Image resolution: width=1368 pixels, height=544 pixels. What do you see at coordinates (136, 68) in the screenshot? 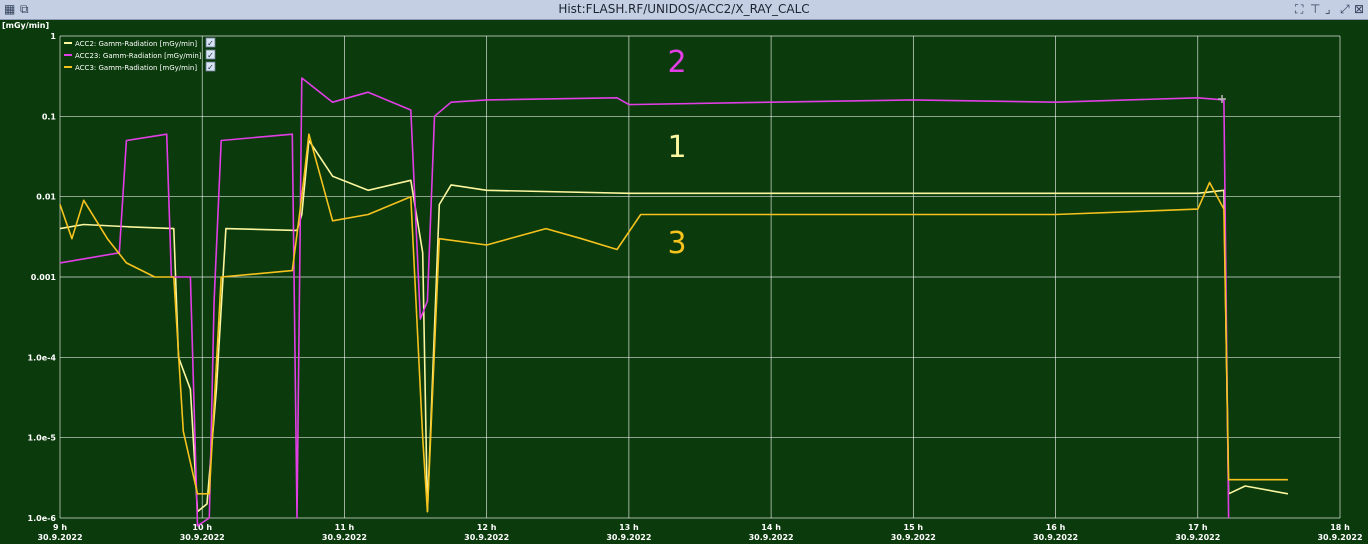
I see `legend-label: ACC3: Gamm-Radiation [mGy/min]` at bounding box center [136, 68].